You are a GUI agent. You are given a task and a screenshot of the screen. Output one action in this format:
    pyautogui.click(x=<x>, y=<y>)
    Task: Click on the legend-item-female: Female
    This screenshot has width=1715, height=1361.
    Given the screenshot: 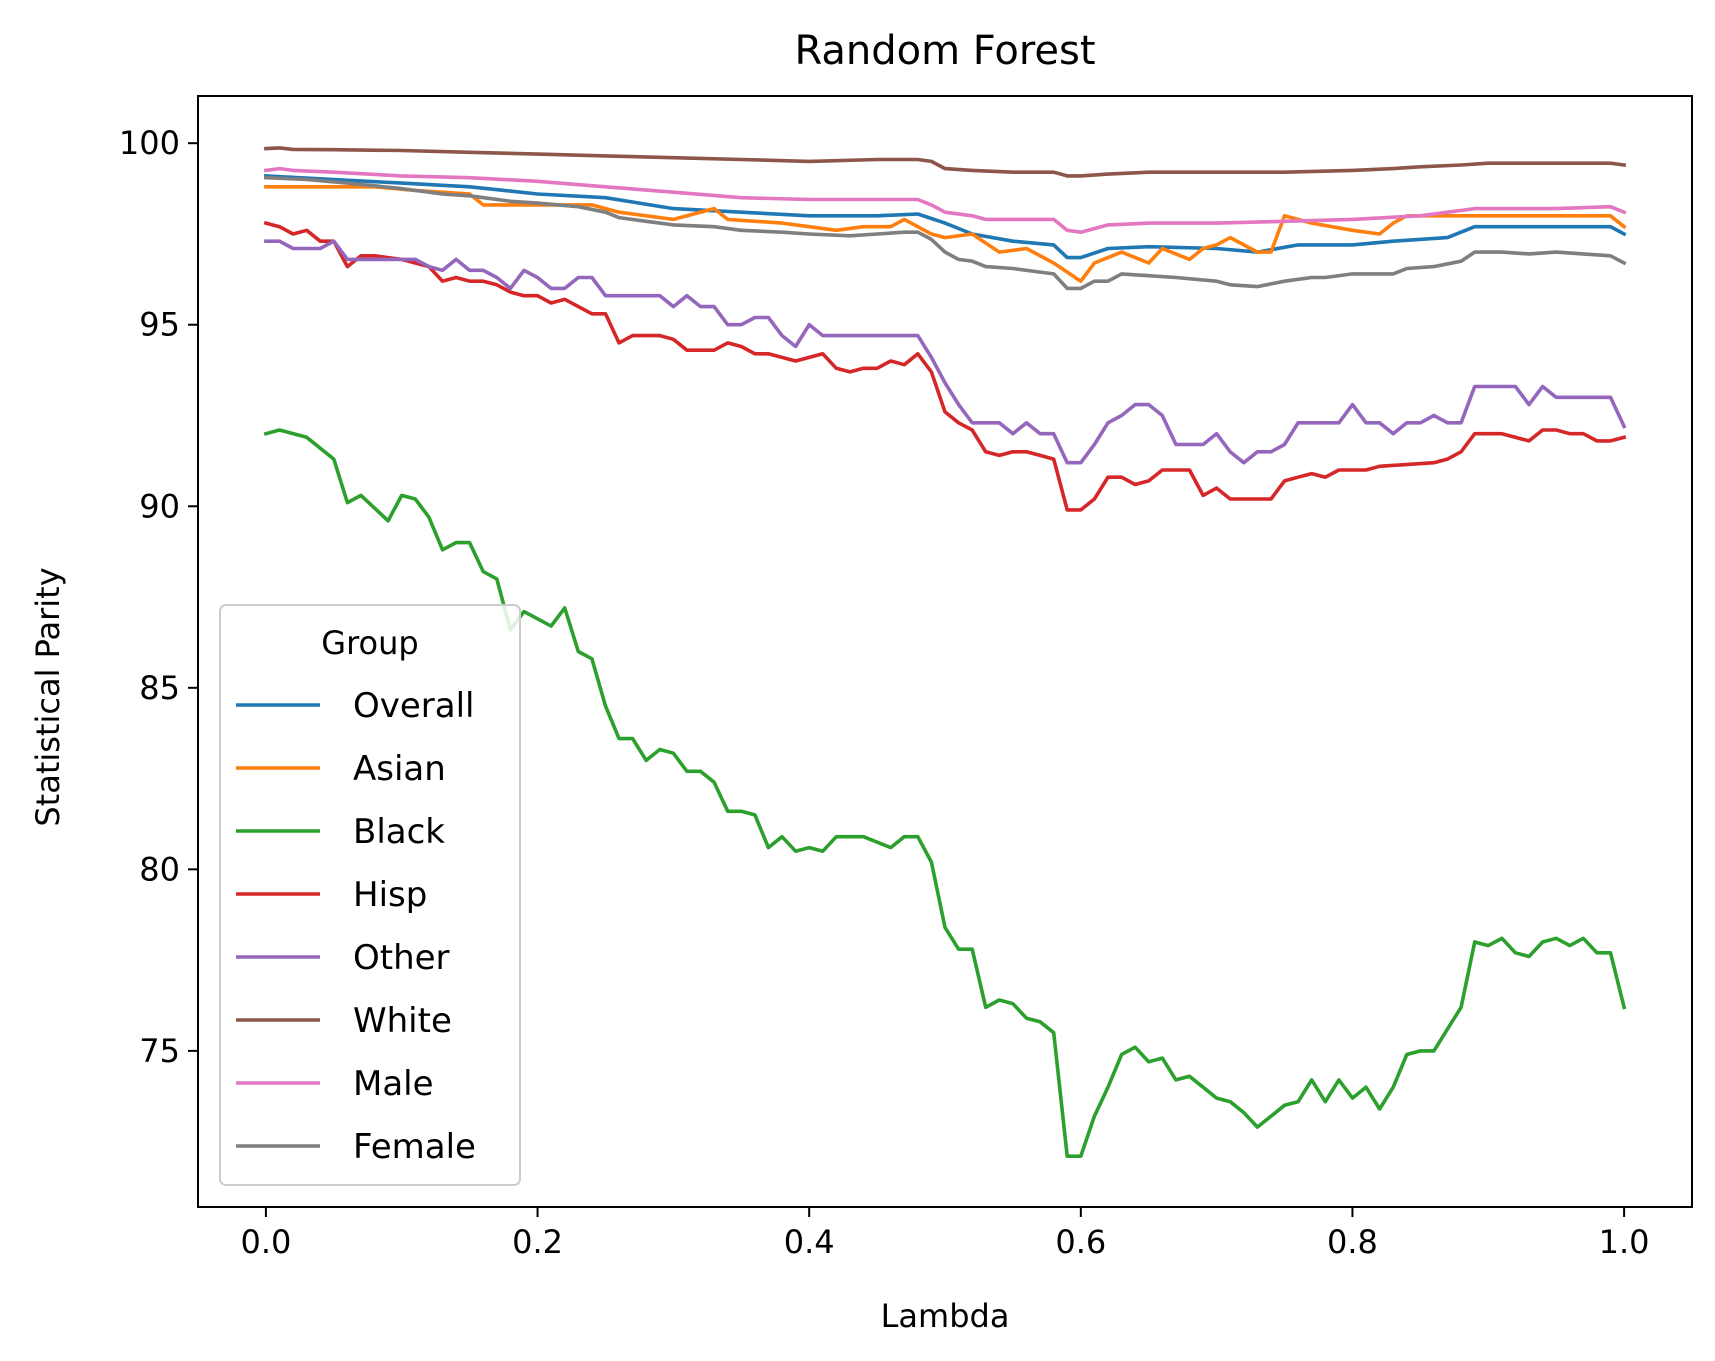 What is the action you would take?
    pyautogui.click(x=356, y=1147)
    